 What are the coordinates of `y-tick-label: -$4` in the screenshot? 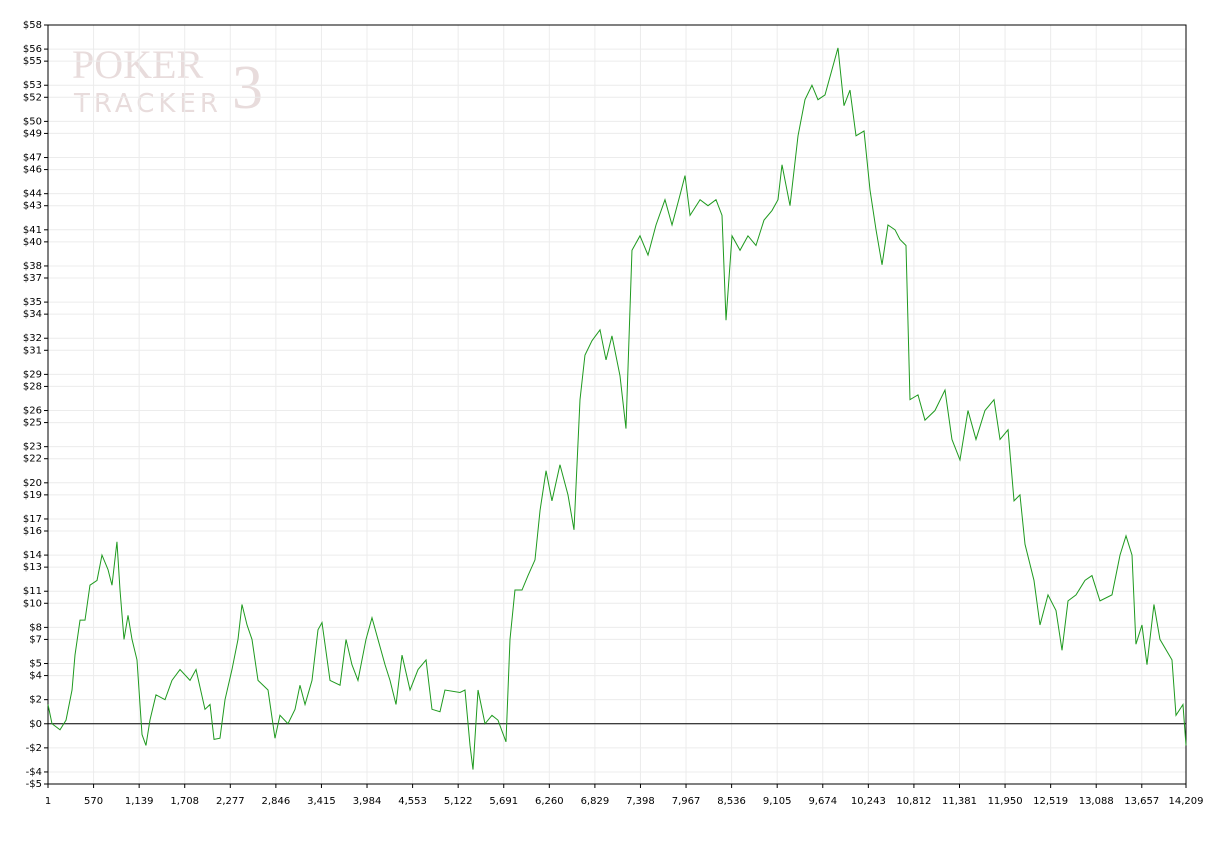 It's located at (34, 772).